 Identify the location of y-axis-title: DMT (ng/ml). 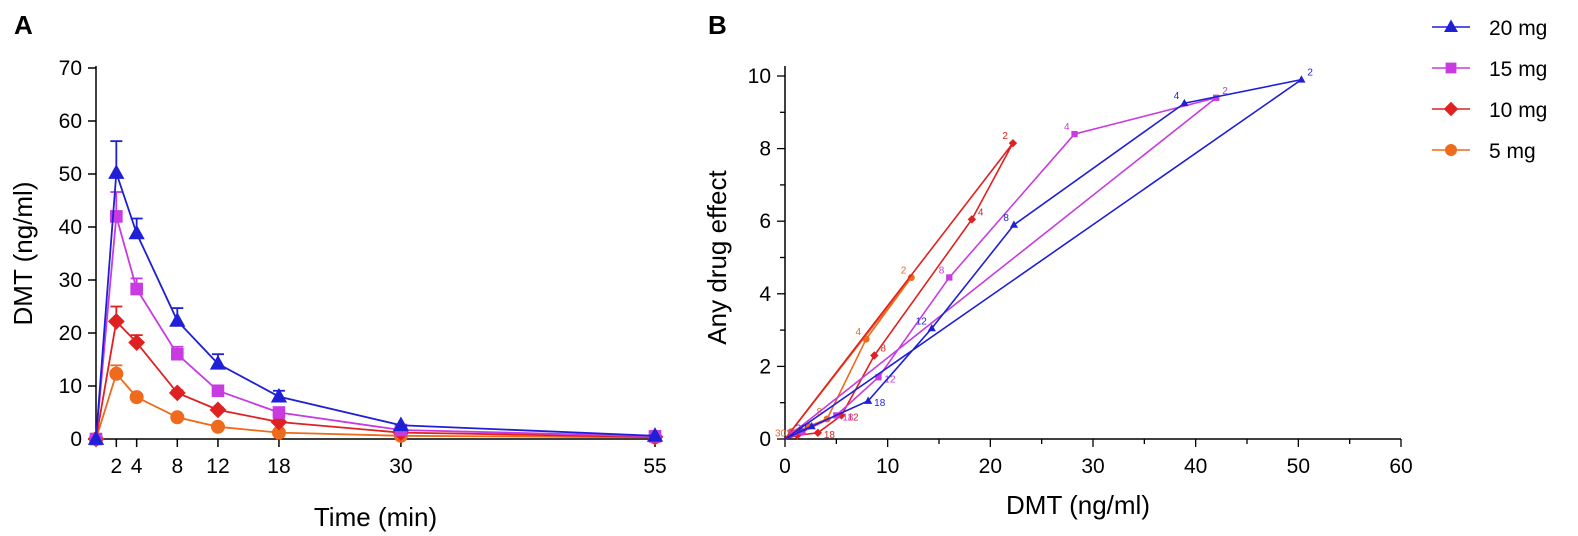
(23, 254).